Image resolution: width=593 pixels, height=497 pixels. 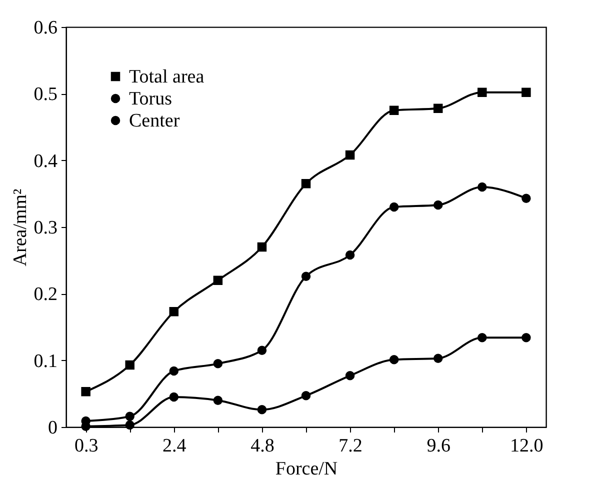 What do you see at coordinates (262, 446) in the screenshot?
I see `x-tick-label: 4.8` at bounding box center [262, 446].